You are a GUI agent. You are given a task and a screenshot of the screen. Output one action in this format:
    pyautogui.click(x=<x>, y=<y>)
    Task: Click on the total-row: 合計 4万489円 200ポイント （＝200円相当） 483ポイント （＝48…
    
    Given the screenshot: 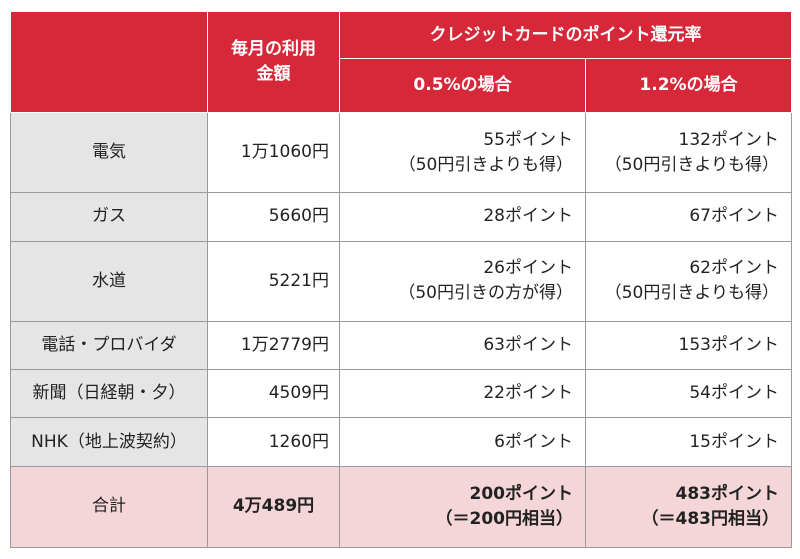 What is the action you would take?
    pyautogui.click(x=401, y=507)
    